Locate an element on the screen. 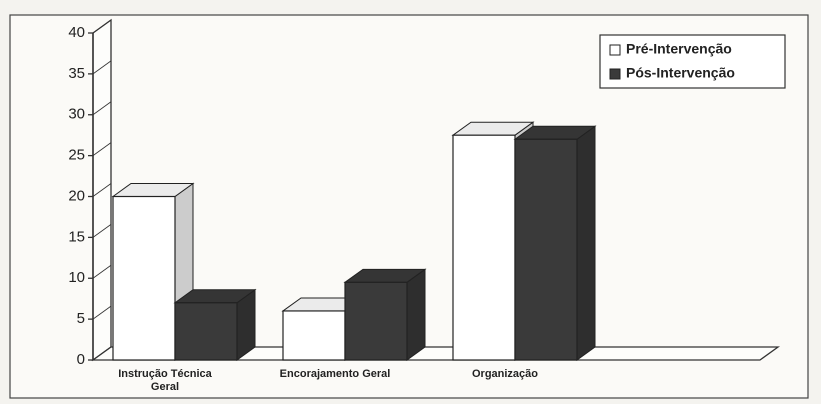  legend-label: Pré-Intervenção is located at coordinates (679, 49).